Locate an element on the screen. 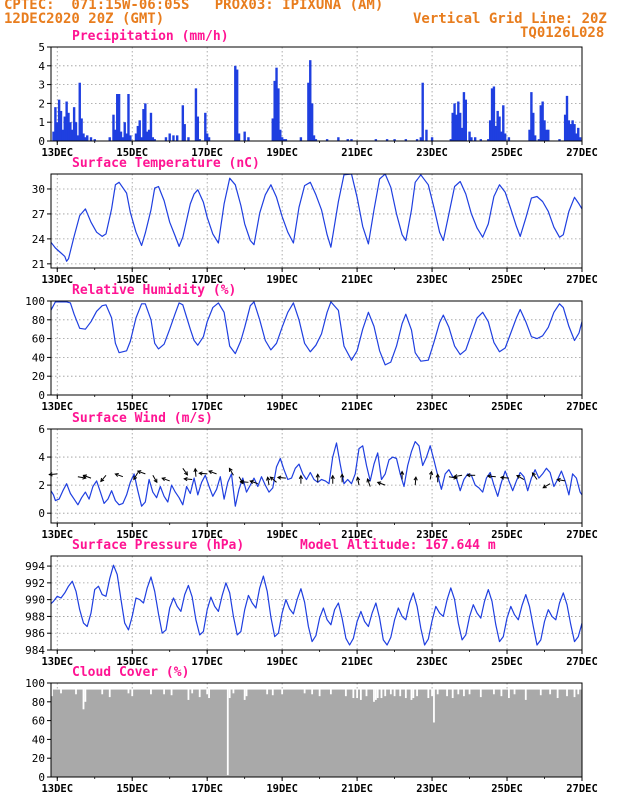 The image size is (618, 806). plot-area is located at coordinates (316, 333).